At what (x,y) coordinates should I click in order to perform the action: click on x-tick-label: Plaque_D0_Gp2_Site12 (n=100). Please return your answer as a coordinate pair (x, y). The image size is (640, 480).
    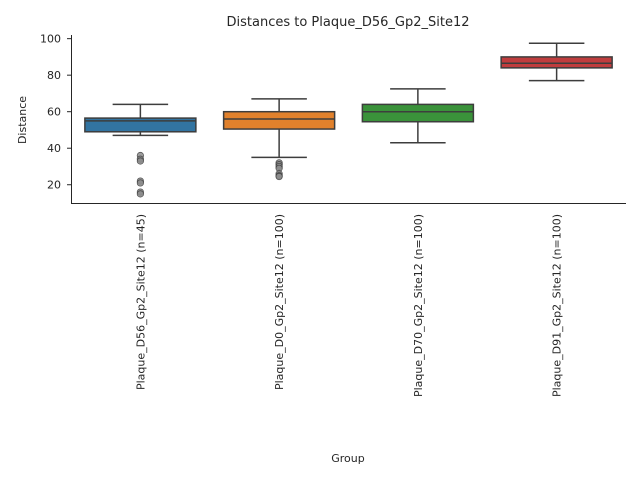
    Looking at the image, I should click on (279, 302).